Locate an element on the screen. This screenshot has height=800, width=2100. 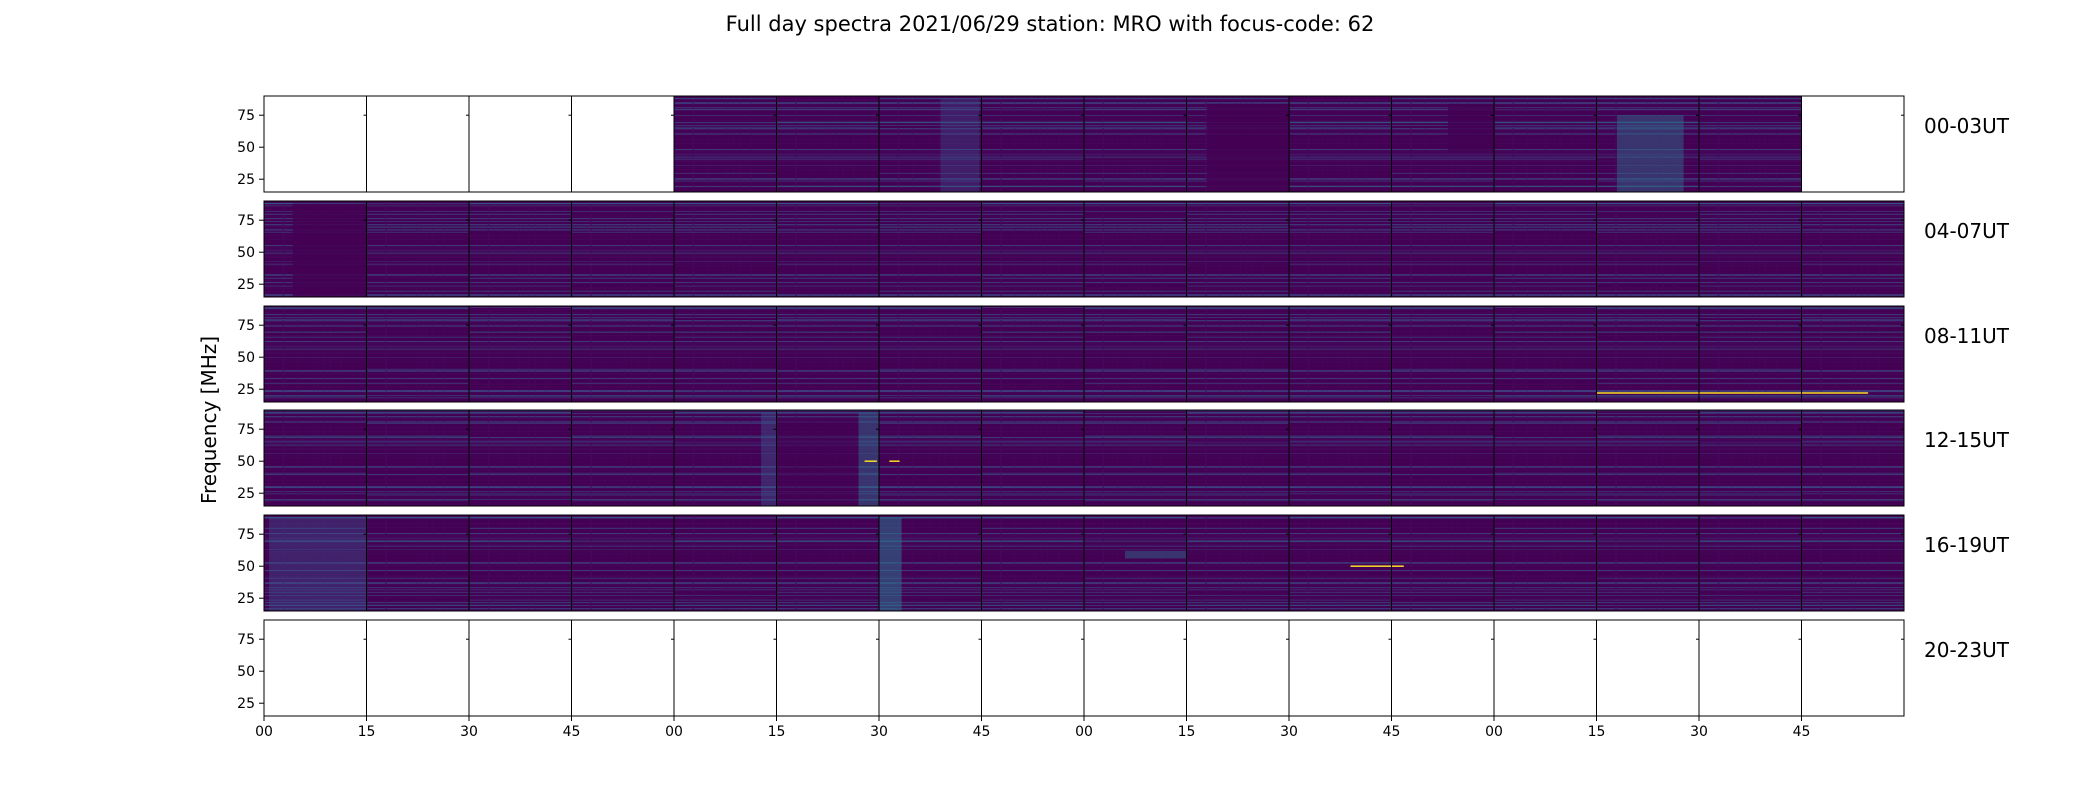
panel-frame is located at coordinates (1853, 458).